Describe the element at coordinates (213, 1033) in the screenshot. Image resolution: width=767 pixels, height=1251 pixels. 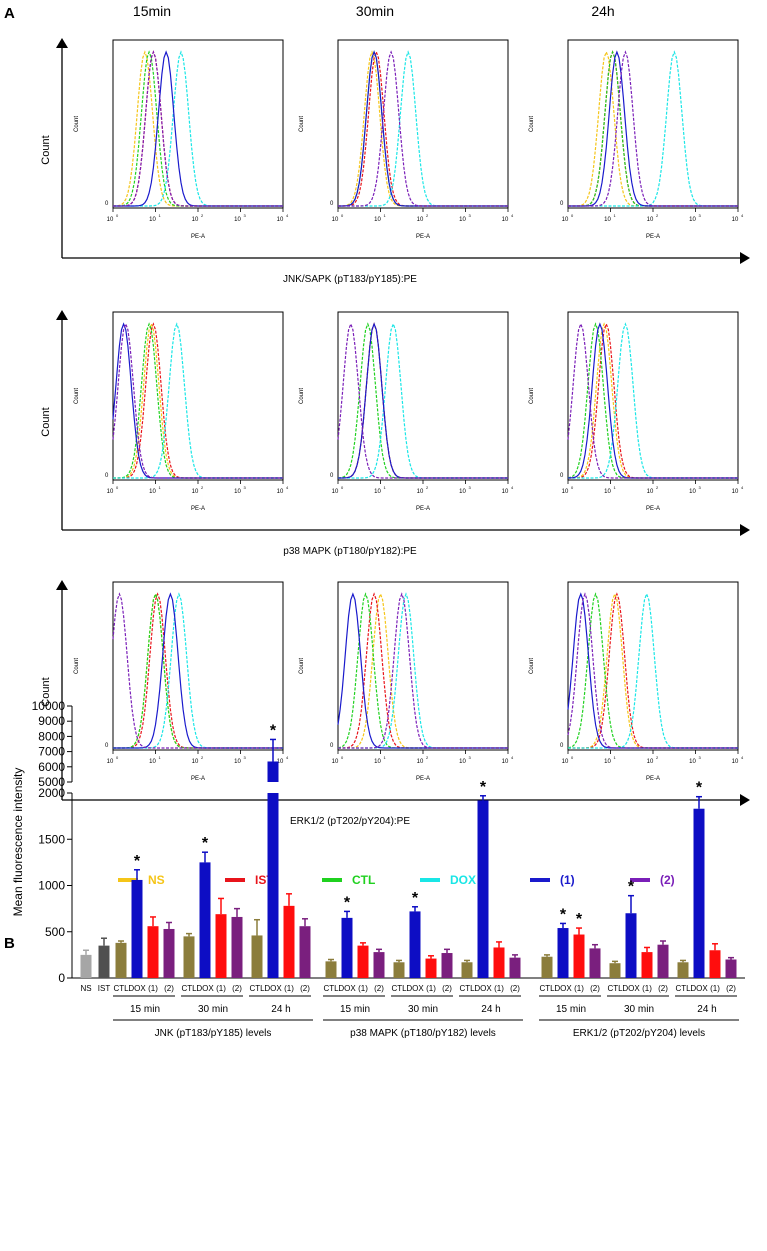
I see `group-label: JNK (pT183/pY185) levels` at that location.